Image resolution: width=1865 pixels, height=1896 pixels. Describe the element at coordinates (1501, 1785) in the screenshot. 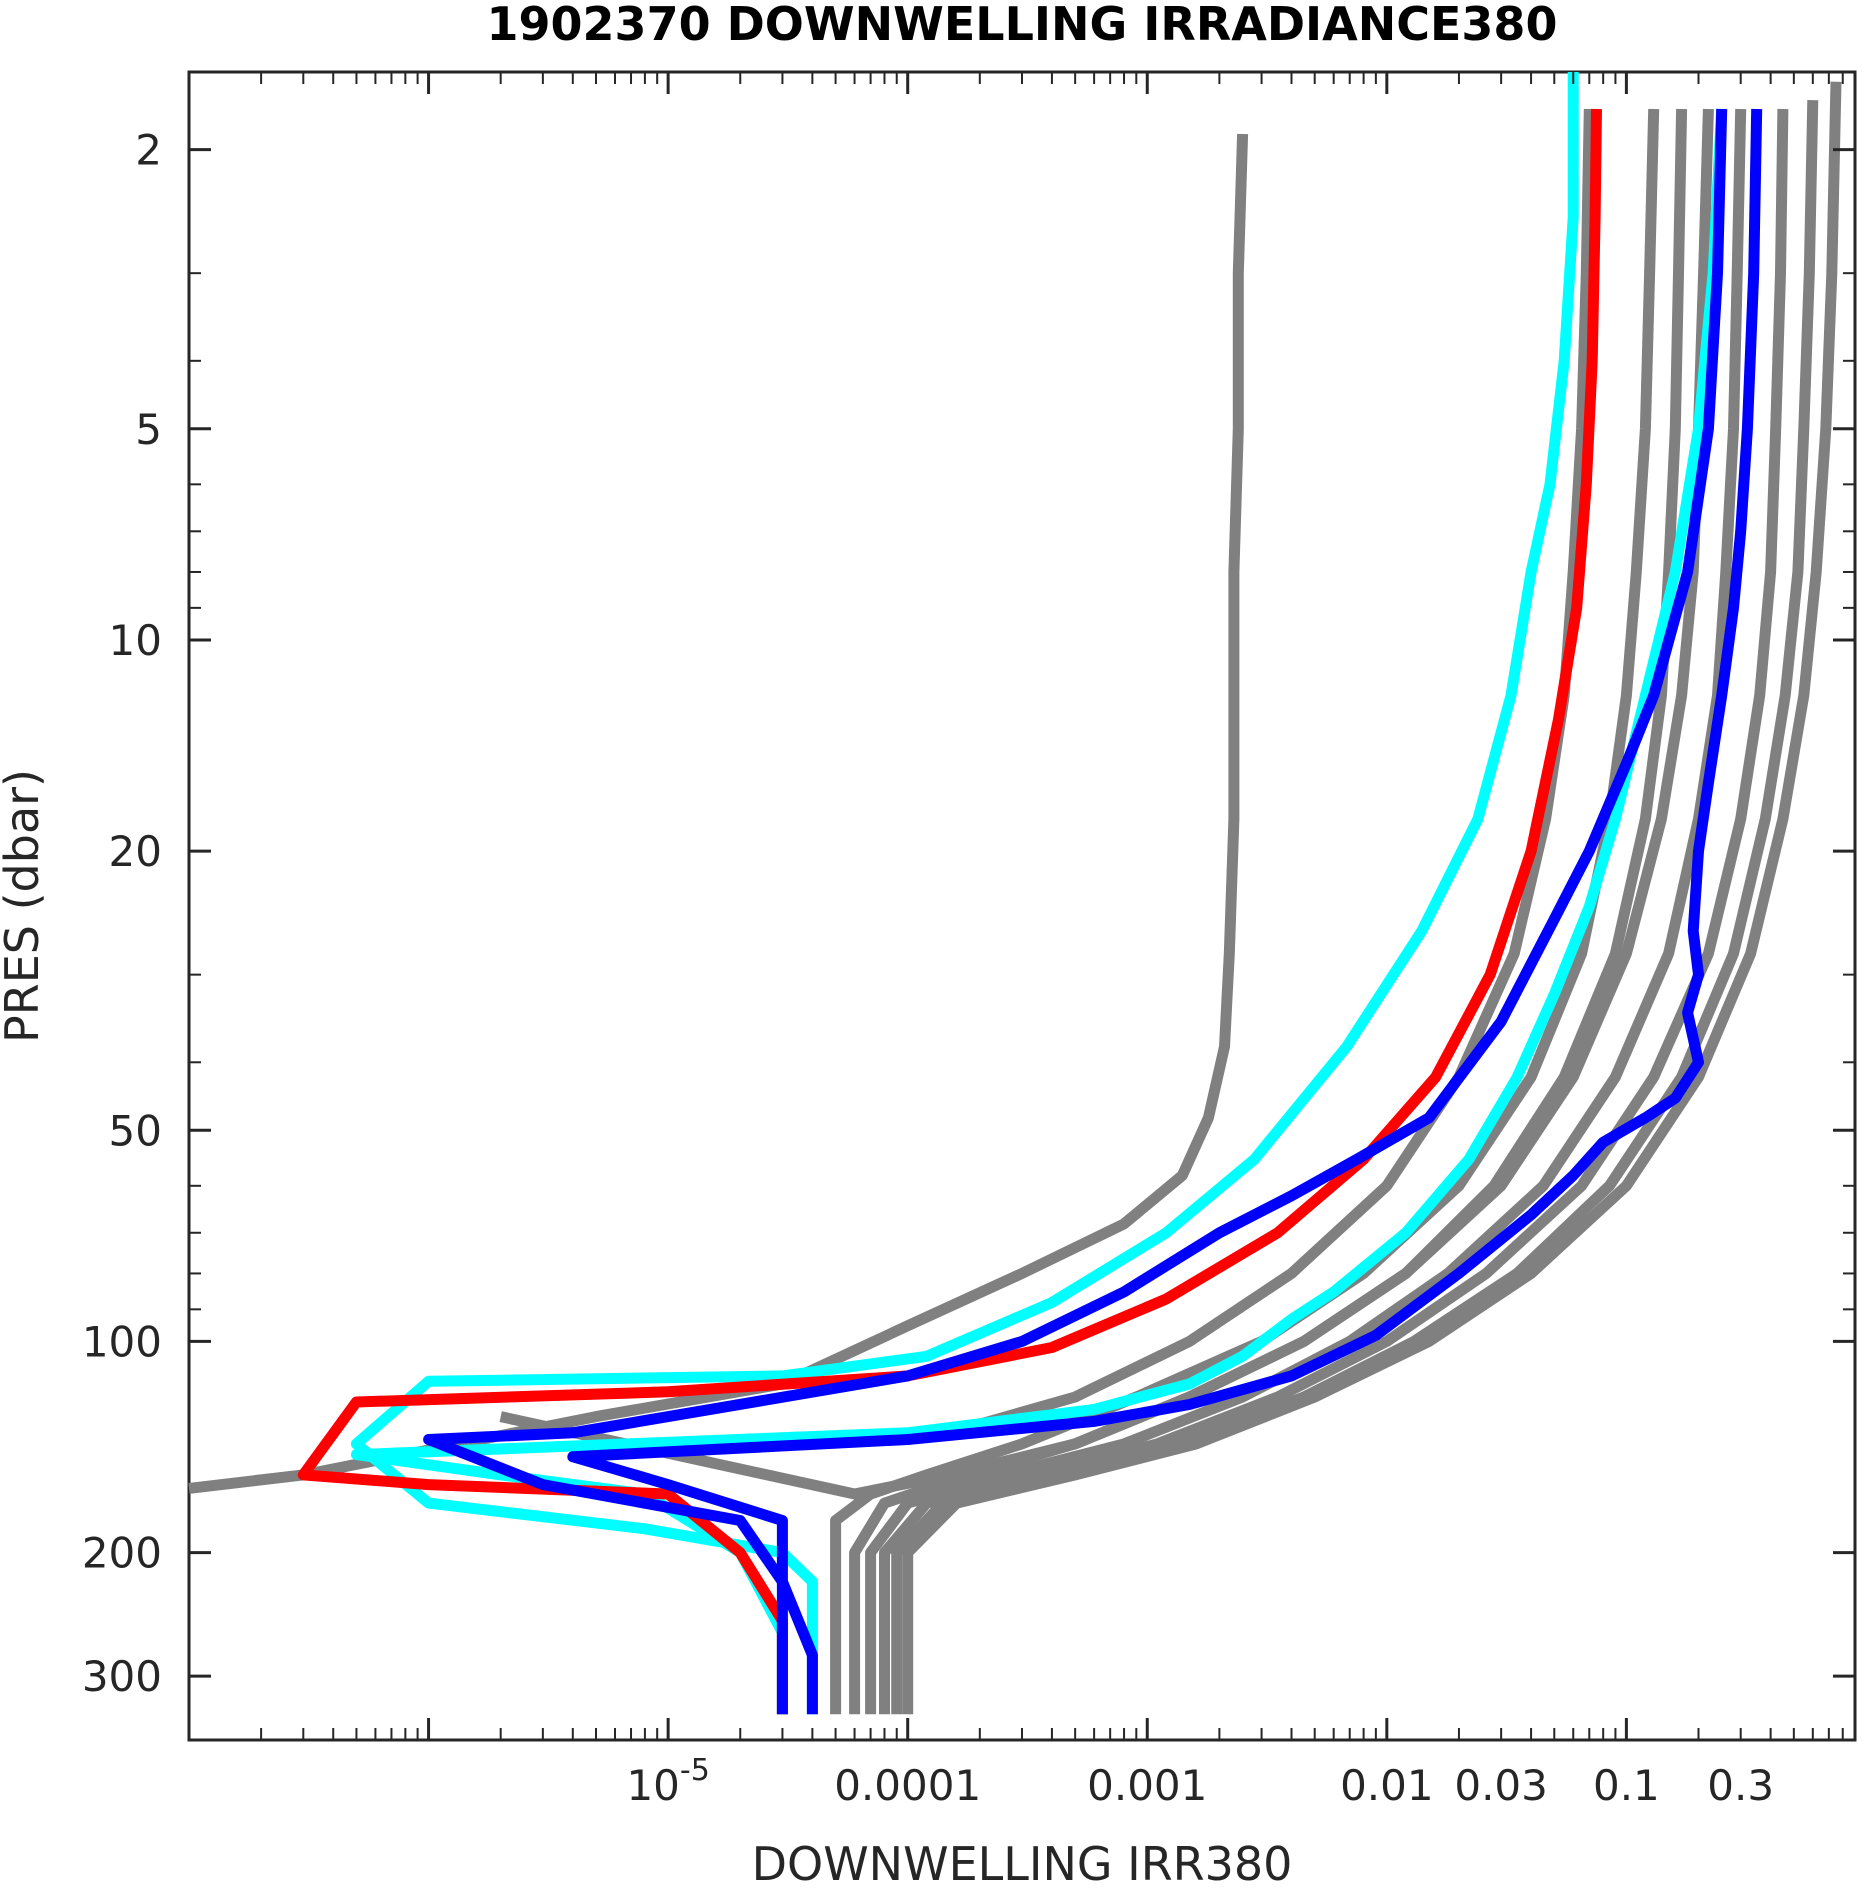

I see `x-tick-label: 0.03` at that location.